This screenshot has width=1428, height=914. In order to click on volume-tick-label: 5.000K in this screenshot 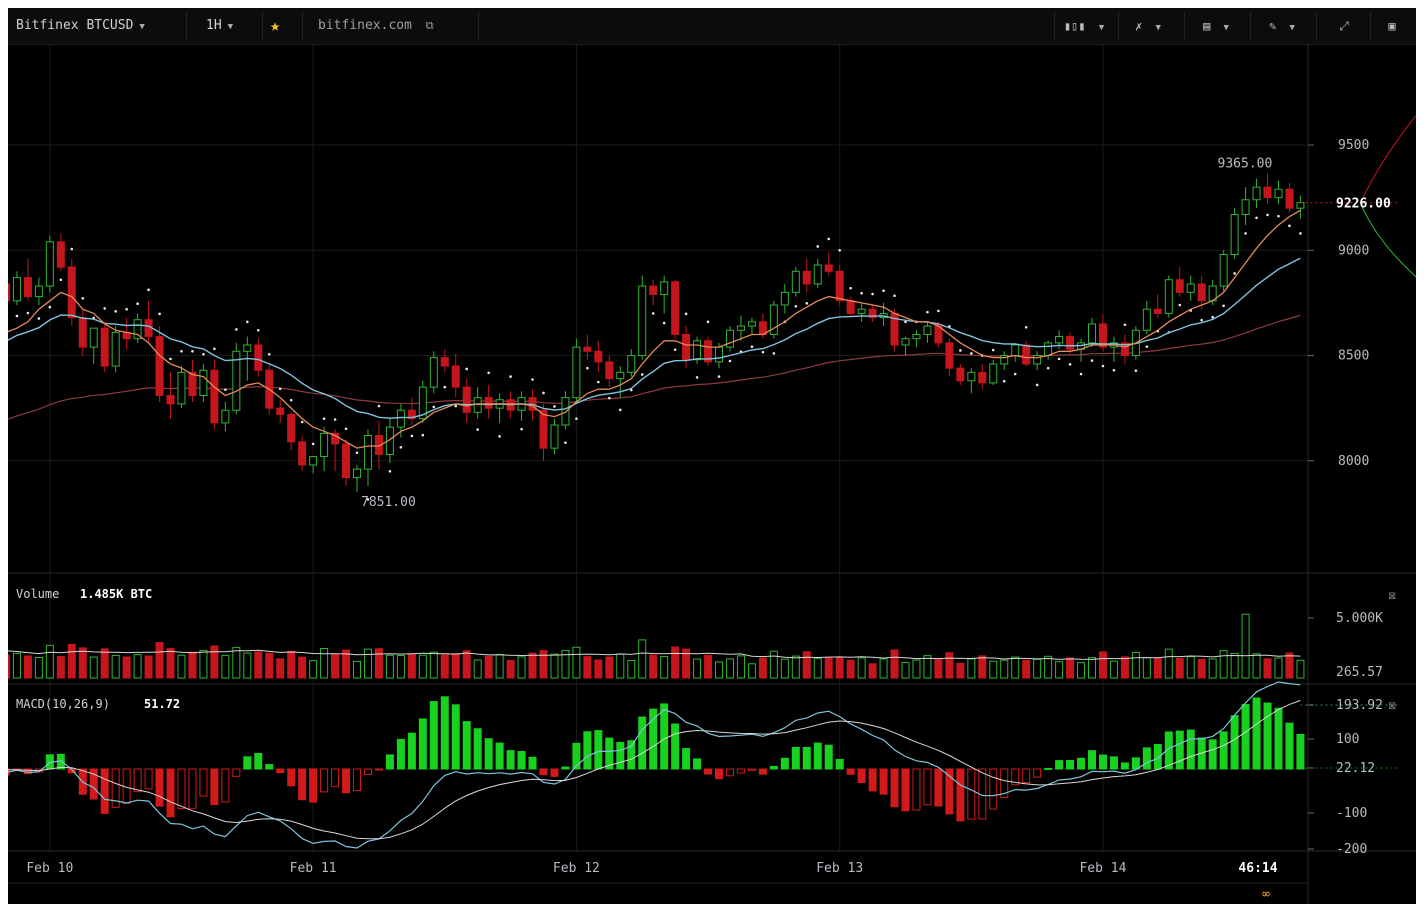, I will do `click(1359, 618)`.